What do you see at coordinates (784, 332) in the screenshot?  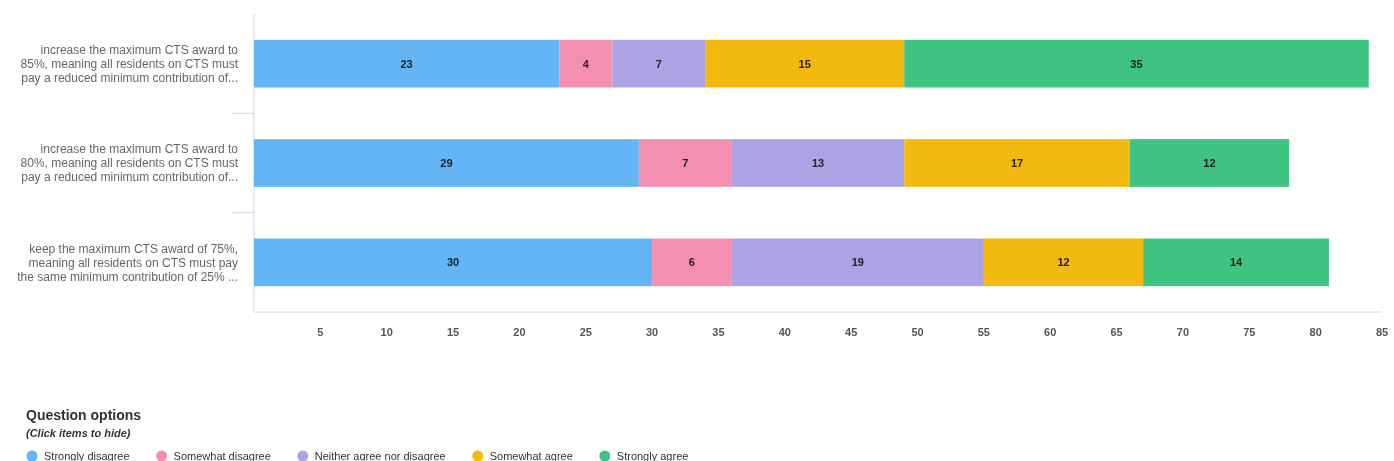 I see `x-tick-label: 40` at bounding box center [784, 332].